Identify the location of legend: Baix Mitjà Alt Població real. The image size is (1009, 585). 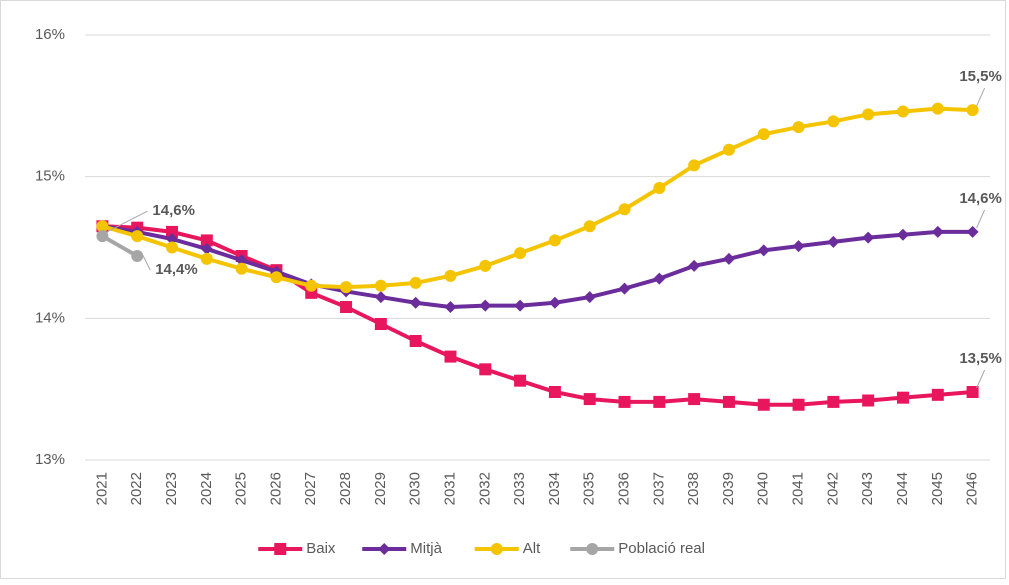
(481, 548).